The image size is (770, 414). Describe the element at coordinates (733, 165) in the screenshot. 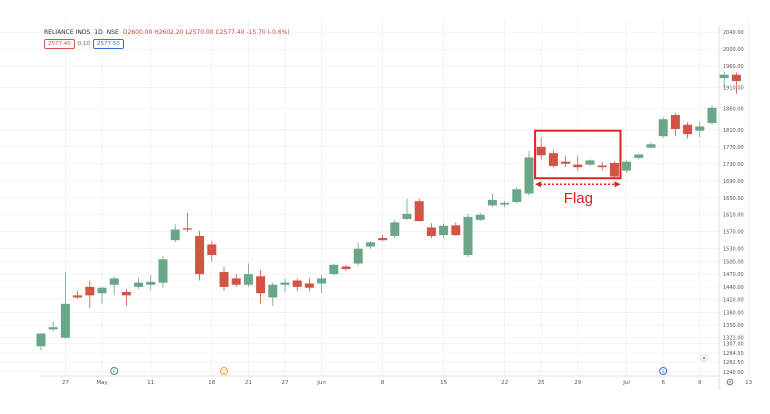

I see `y-tick-label: 1730.00` at that location.